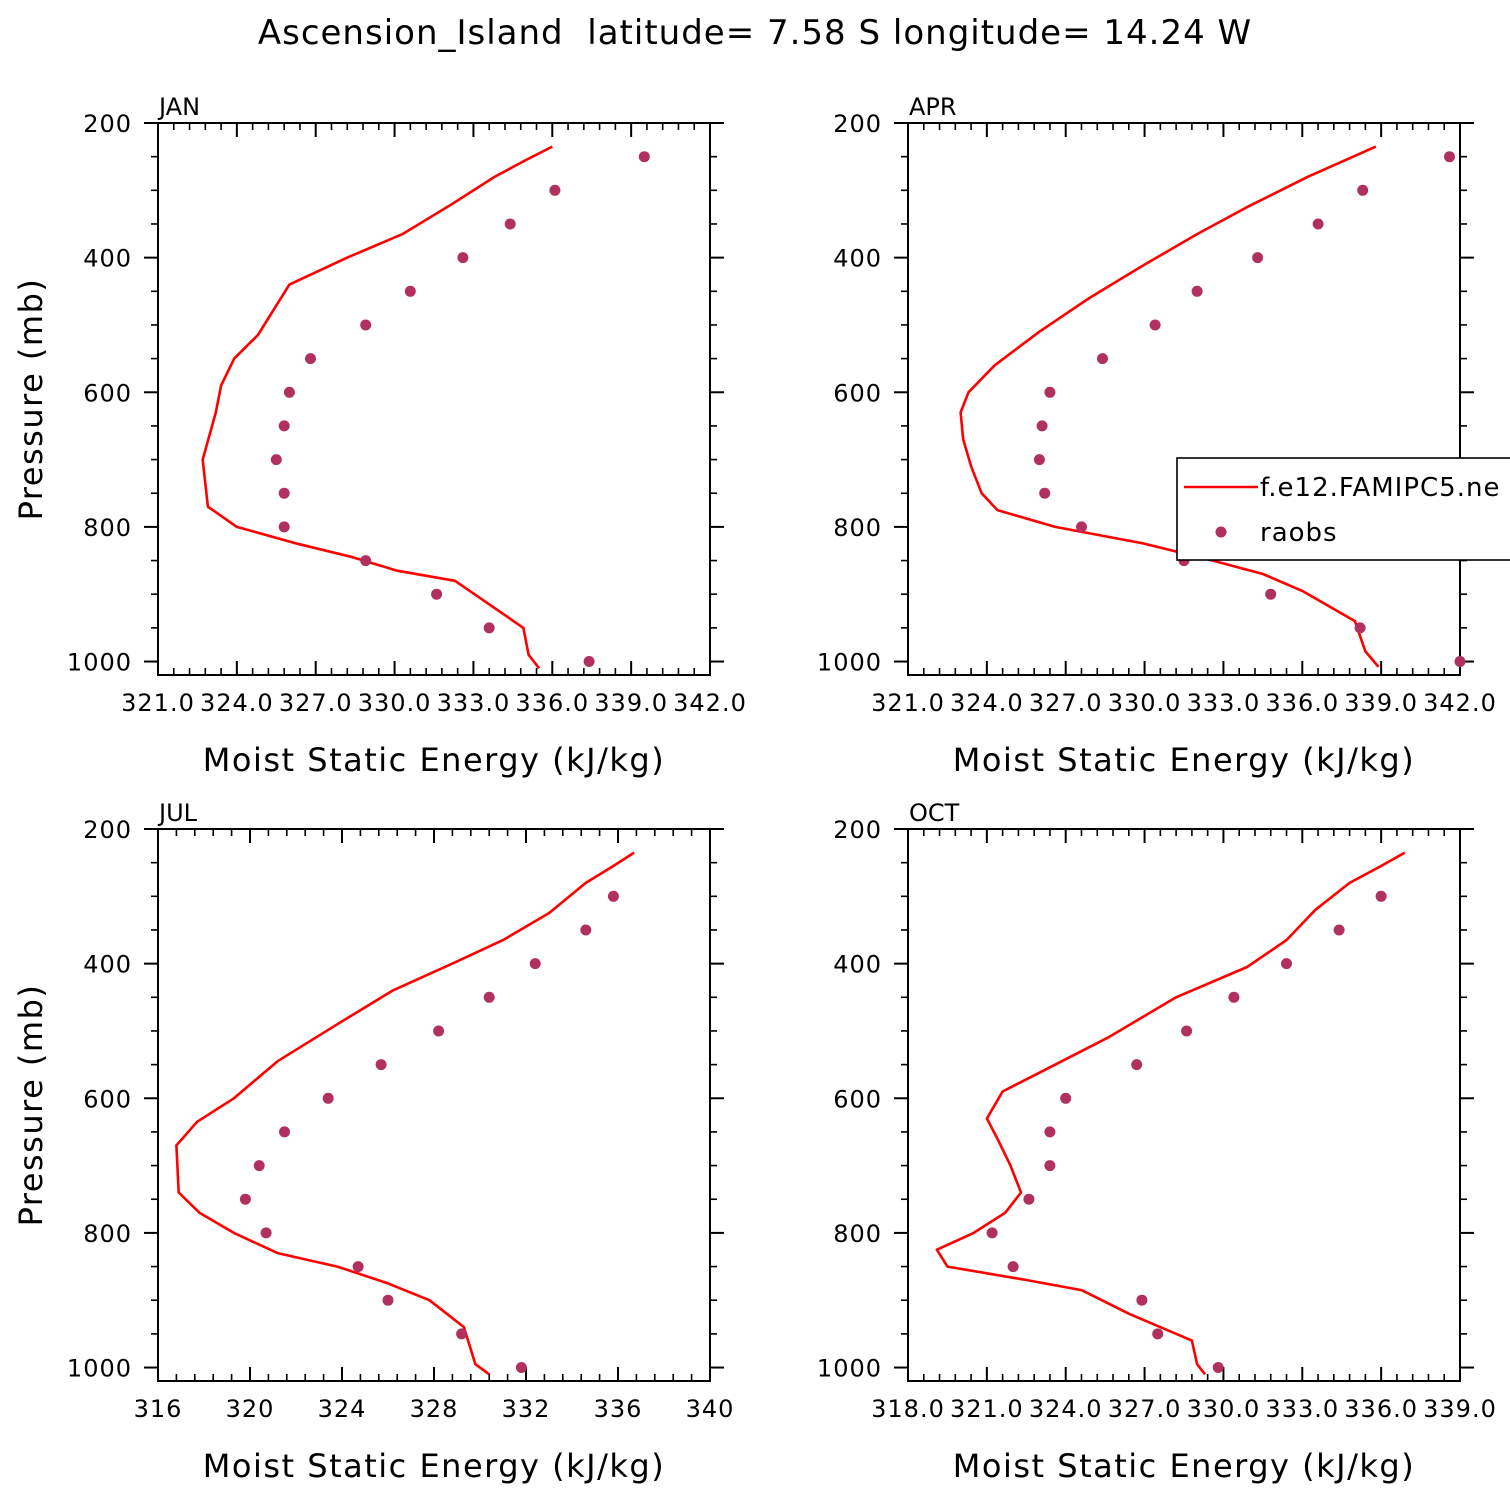  What do you see at coordinates (908, 1409) in the screenshot?
I see `x-tick-label: 318.0` at bounding box center [908, 1409].